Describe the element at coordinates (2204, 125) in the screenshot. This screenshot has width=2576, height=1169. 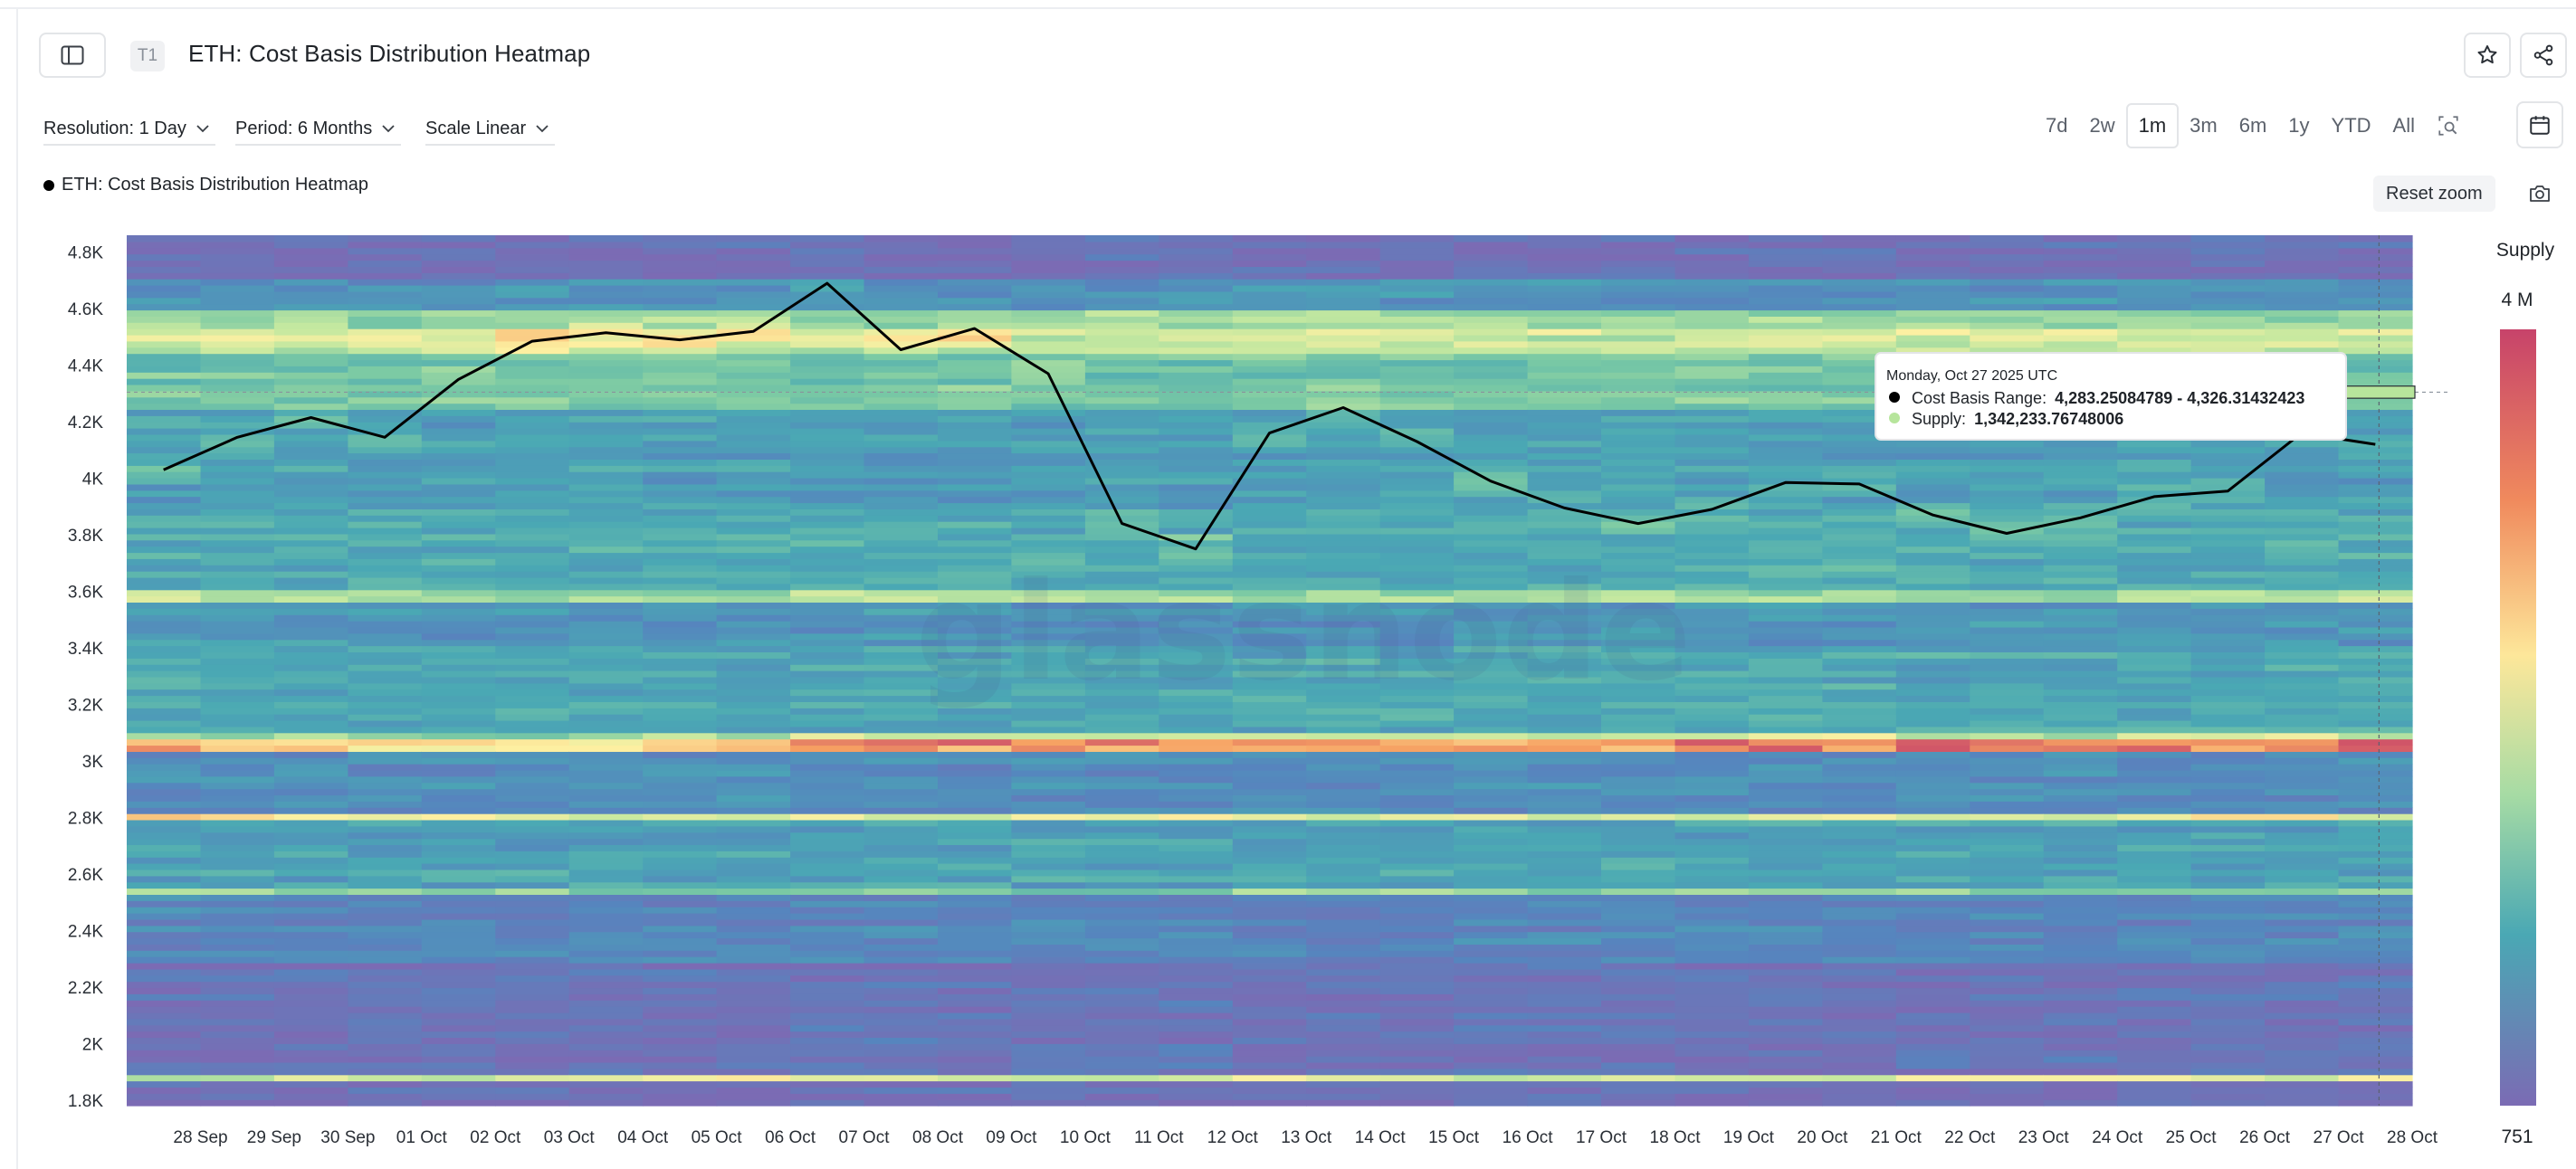
I see `range-3m: 3m` at that location.